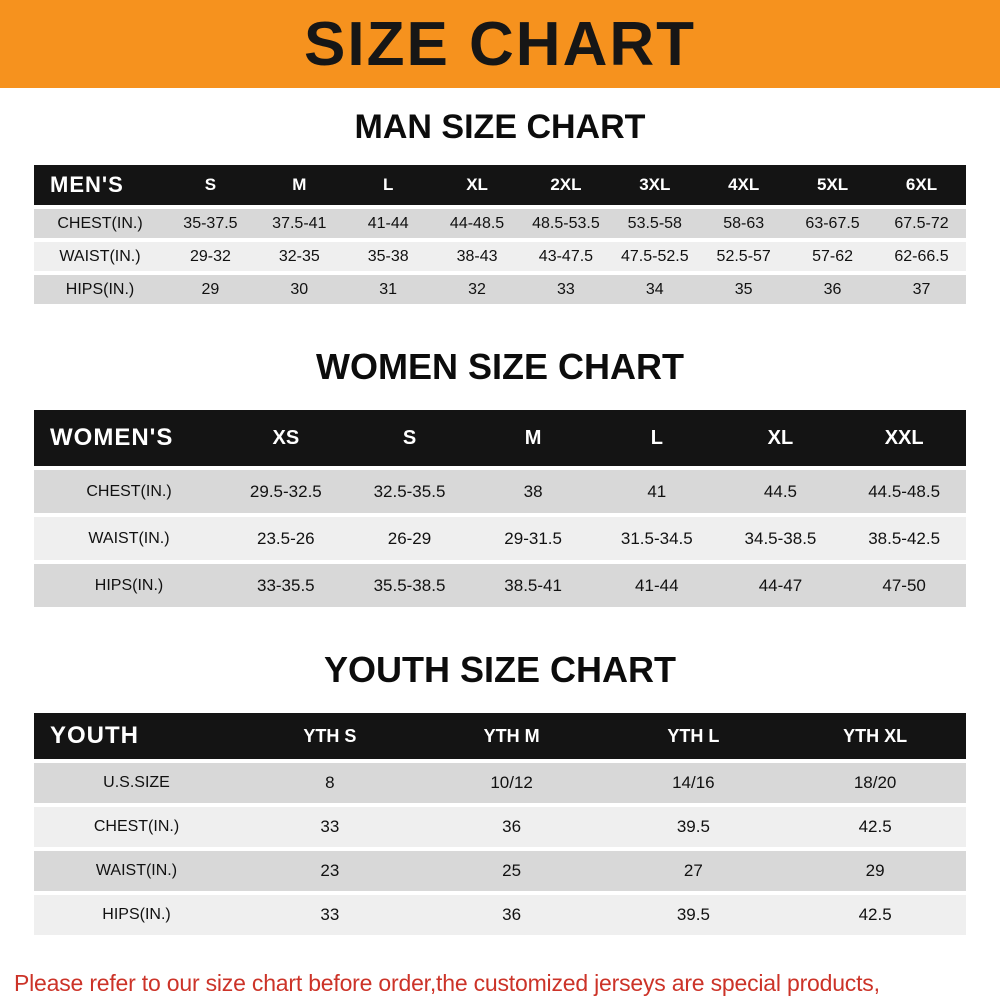 The width and height of the screenshot is (1000, 1000). Describe the element at coordinates (904, 491) in the screenshot. I see `size-value-cell: 44.5-48.5` at that location.